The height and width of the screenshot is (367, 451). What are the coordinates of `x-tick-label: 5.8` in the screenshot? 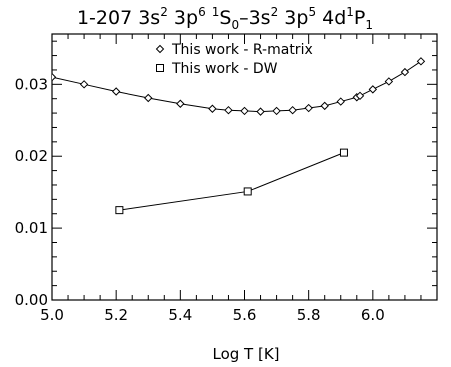 It's located at (309, 315).